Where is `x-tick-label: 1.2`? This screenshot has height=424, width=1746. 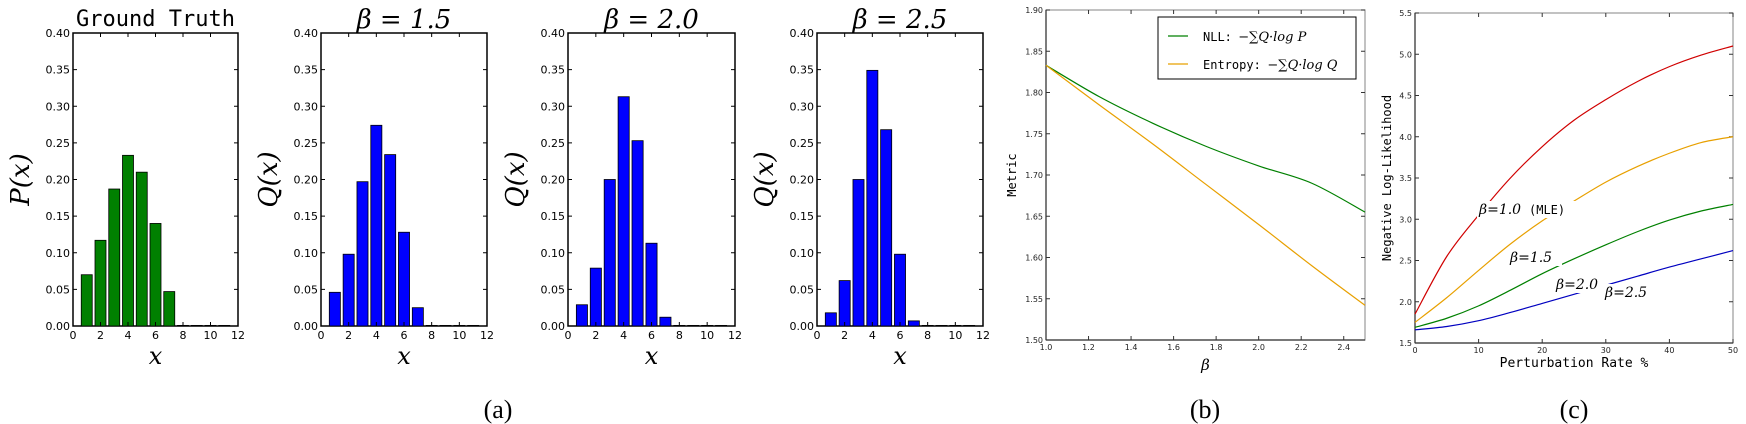
x-tick-label: 1.2 is located at coordinates (1088, 347).